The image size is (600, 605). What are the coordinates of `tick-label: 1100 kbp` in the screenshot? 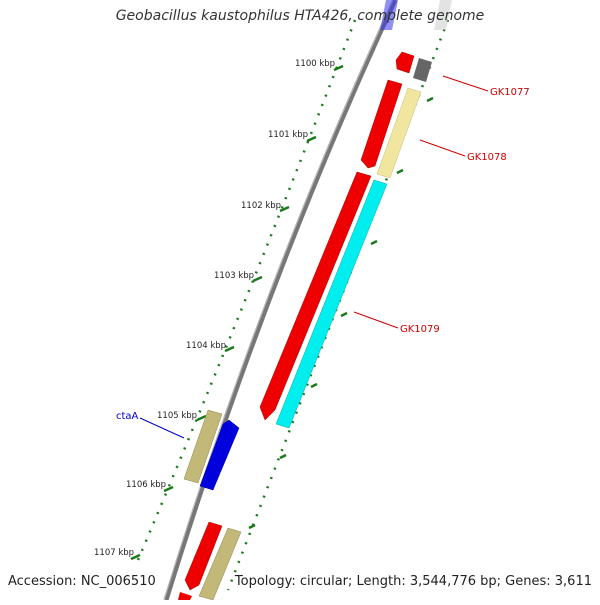 It's located at (315, 64).